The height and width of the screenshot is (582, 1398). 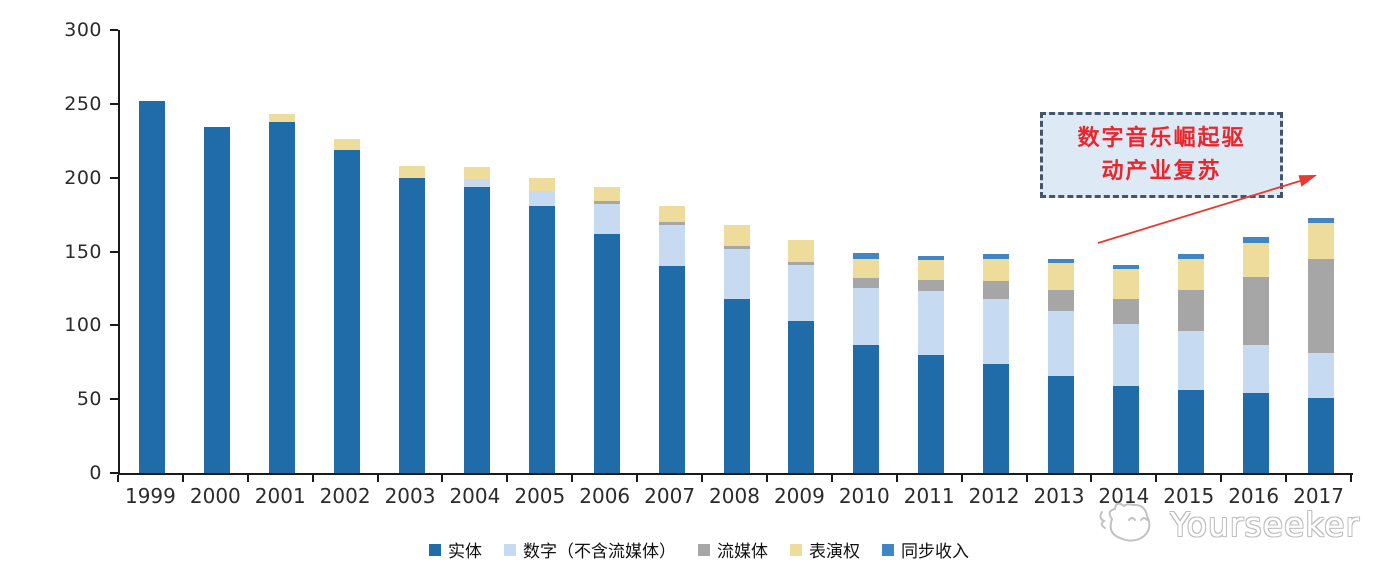 I want to click on x-axis-label: 2017, so click(x=1318, y=496).